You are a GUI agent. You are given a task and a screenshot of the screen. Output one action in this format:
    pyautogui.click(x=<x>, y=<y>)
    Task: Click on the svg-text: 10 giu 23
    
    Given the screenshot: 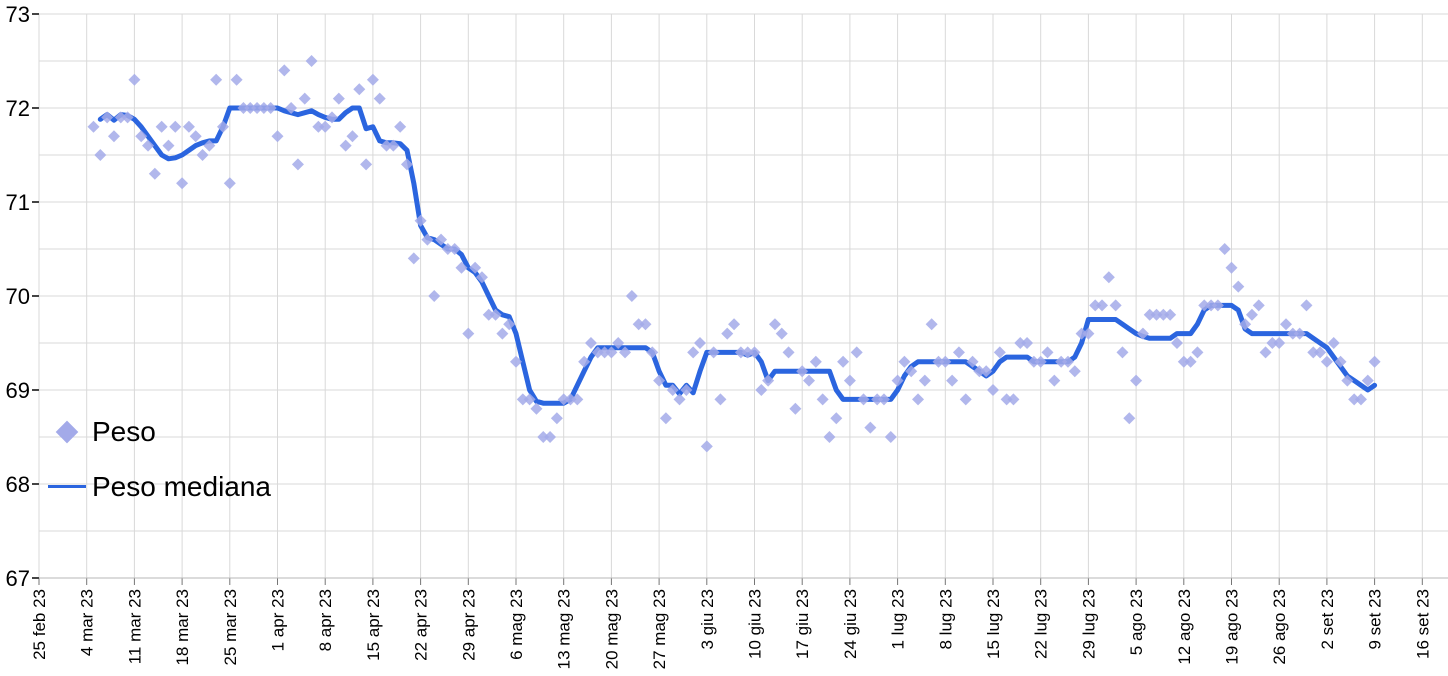 What is the action you would take?
    pyautogui.click(x=755, y=624)
    